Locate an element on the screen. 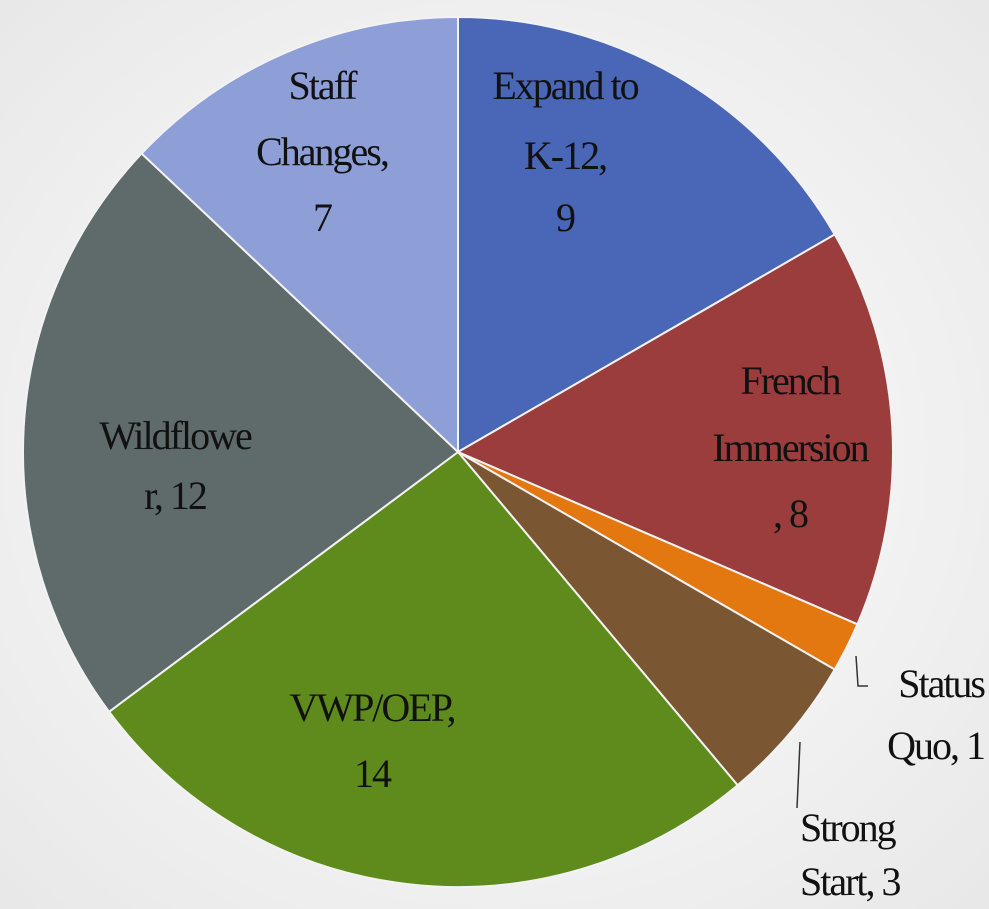 The height and width of the screenshot is (909, 989). data-label: Wildflowe is located at coordinates (175, 435).